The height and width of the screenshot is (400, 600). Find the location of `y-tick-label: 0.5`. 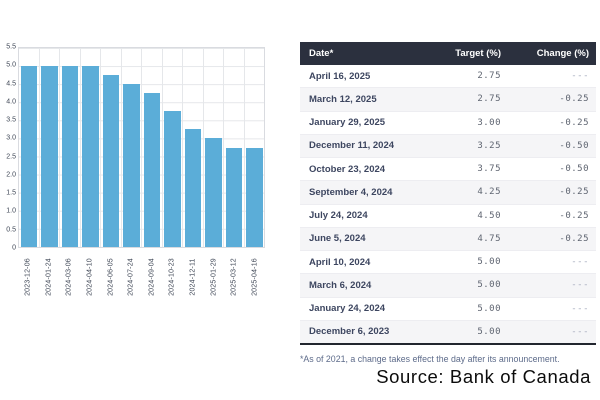

y-tick-label: 0.5 is located at coordinates (11, 230).